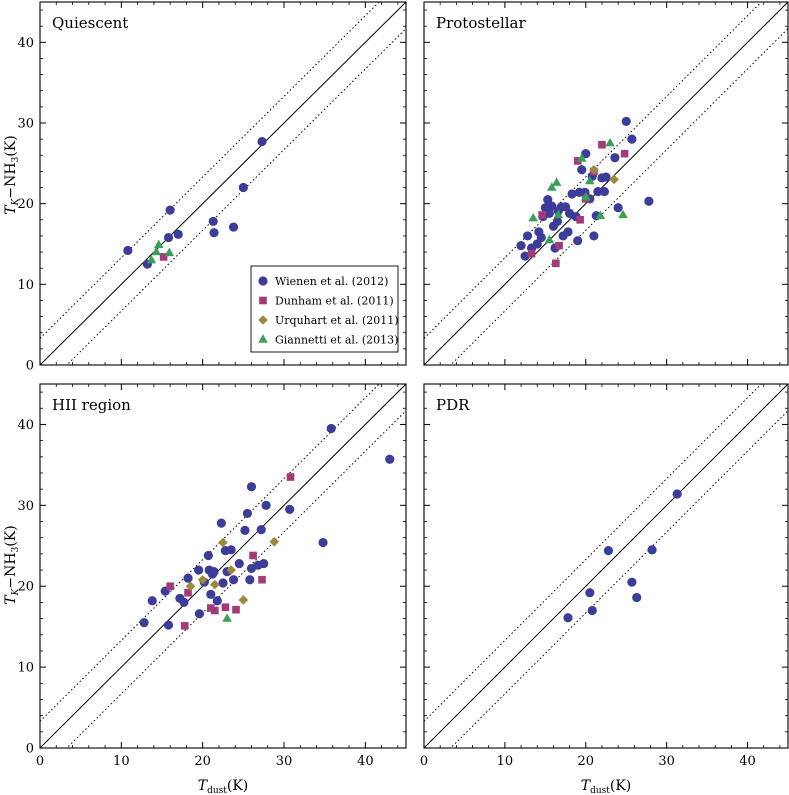 This screenshot has width=789, height=795. Describe the element at coordinates (263, 281) in the screenshot. I see `legend-marker-wienen` at that location.